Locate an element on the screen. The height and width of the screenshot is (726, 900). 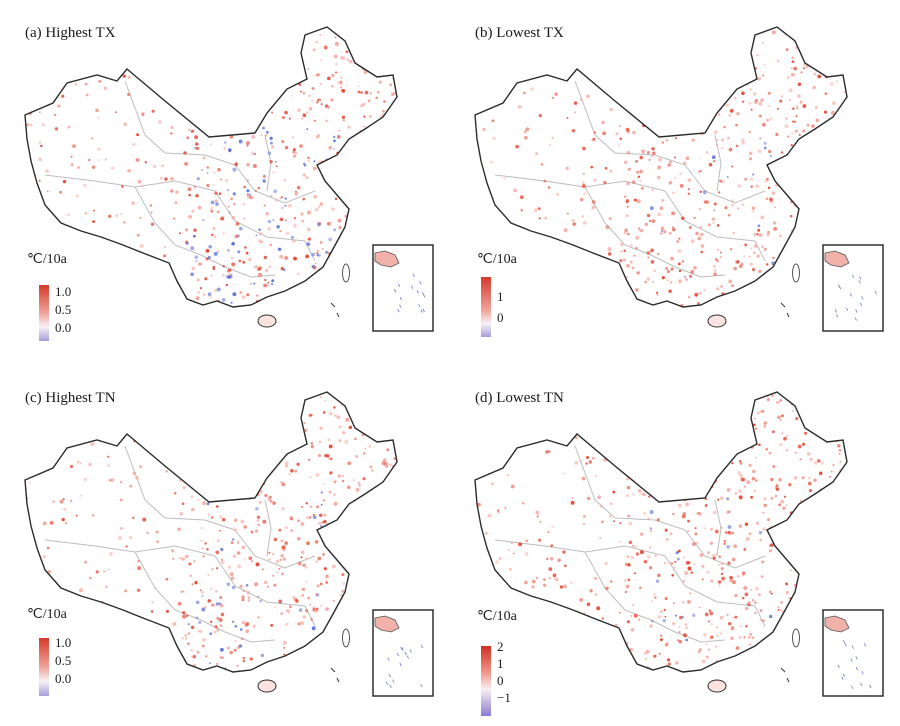
hainan-island is located at coordinates (267, 321).